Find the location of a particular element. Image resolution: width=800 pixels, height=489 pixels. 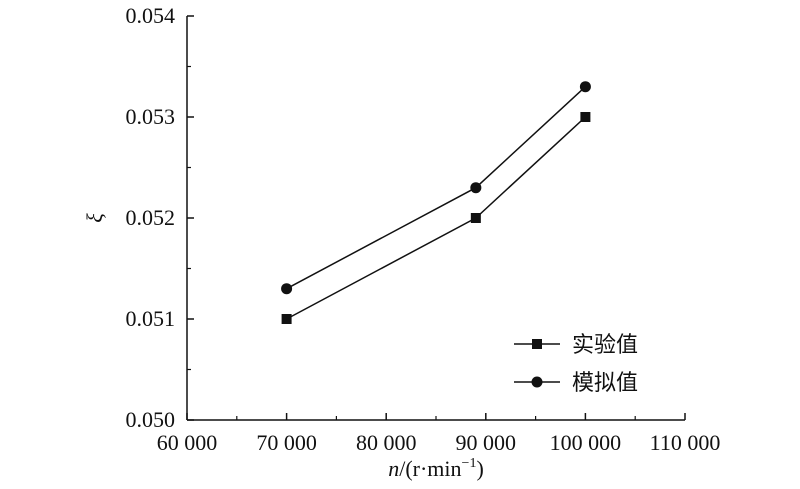

x-axis-label-var: n is located at coordinates (393, 468).